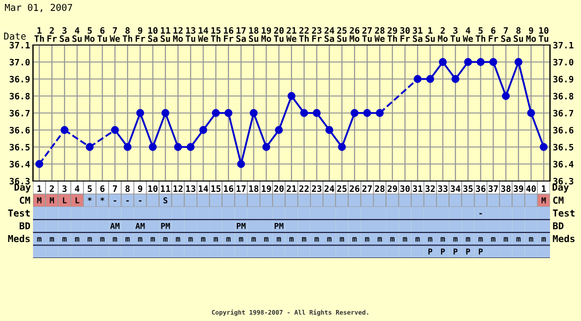 This screenshot has width=581, height=321. I want to click on x-tick-label: 34, so click(455, 188).